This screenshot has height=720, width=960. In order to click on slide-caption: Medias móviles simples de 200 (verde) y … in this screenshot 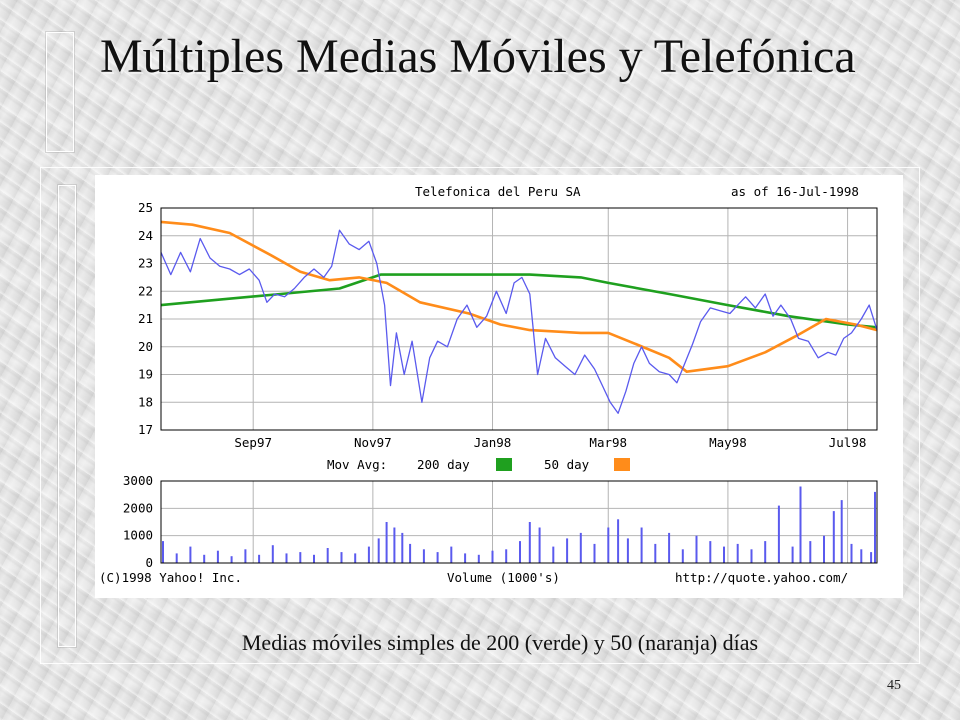, I will do `click(500, 642)`.